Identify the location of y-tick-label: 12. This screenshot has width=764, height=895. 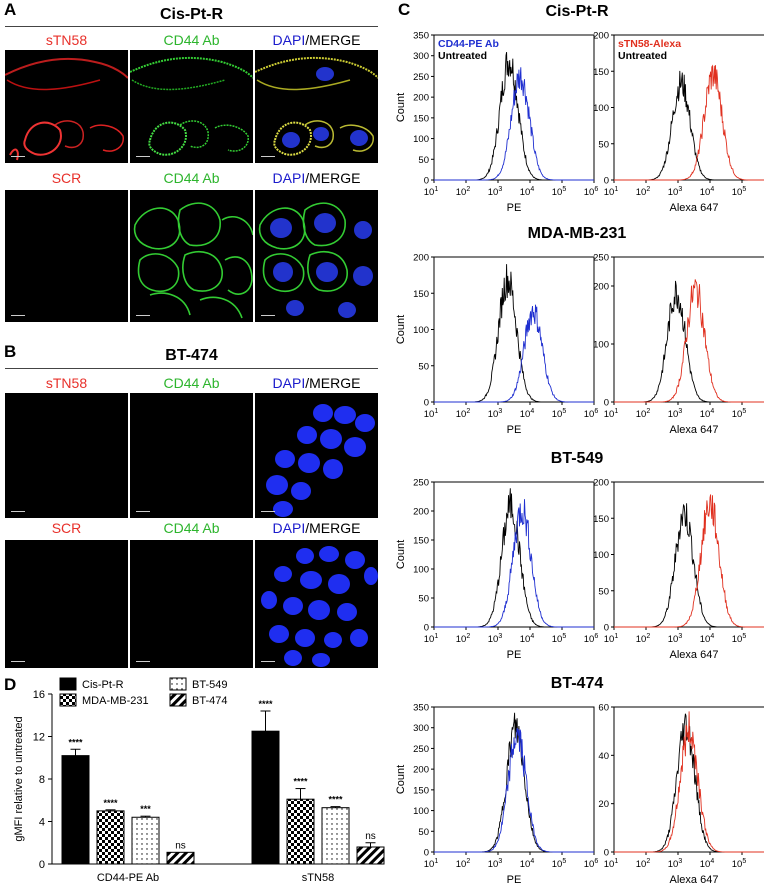
(39, 738).